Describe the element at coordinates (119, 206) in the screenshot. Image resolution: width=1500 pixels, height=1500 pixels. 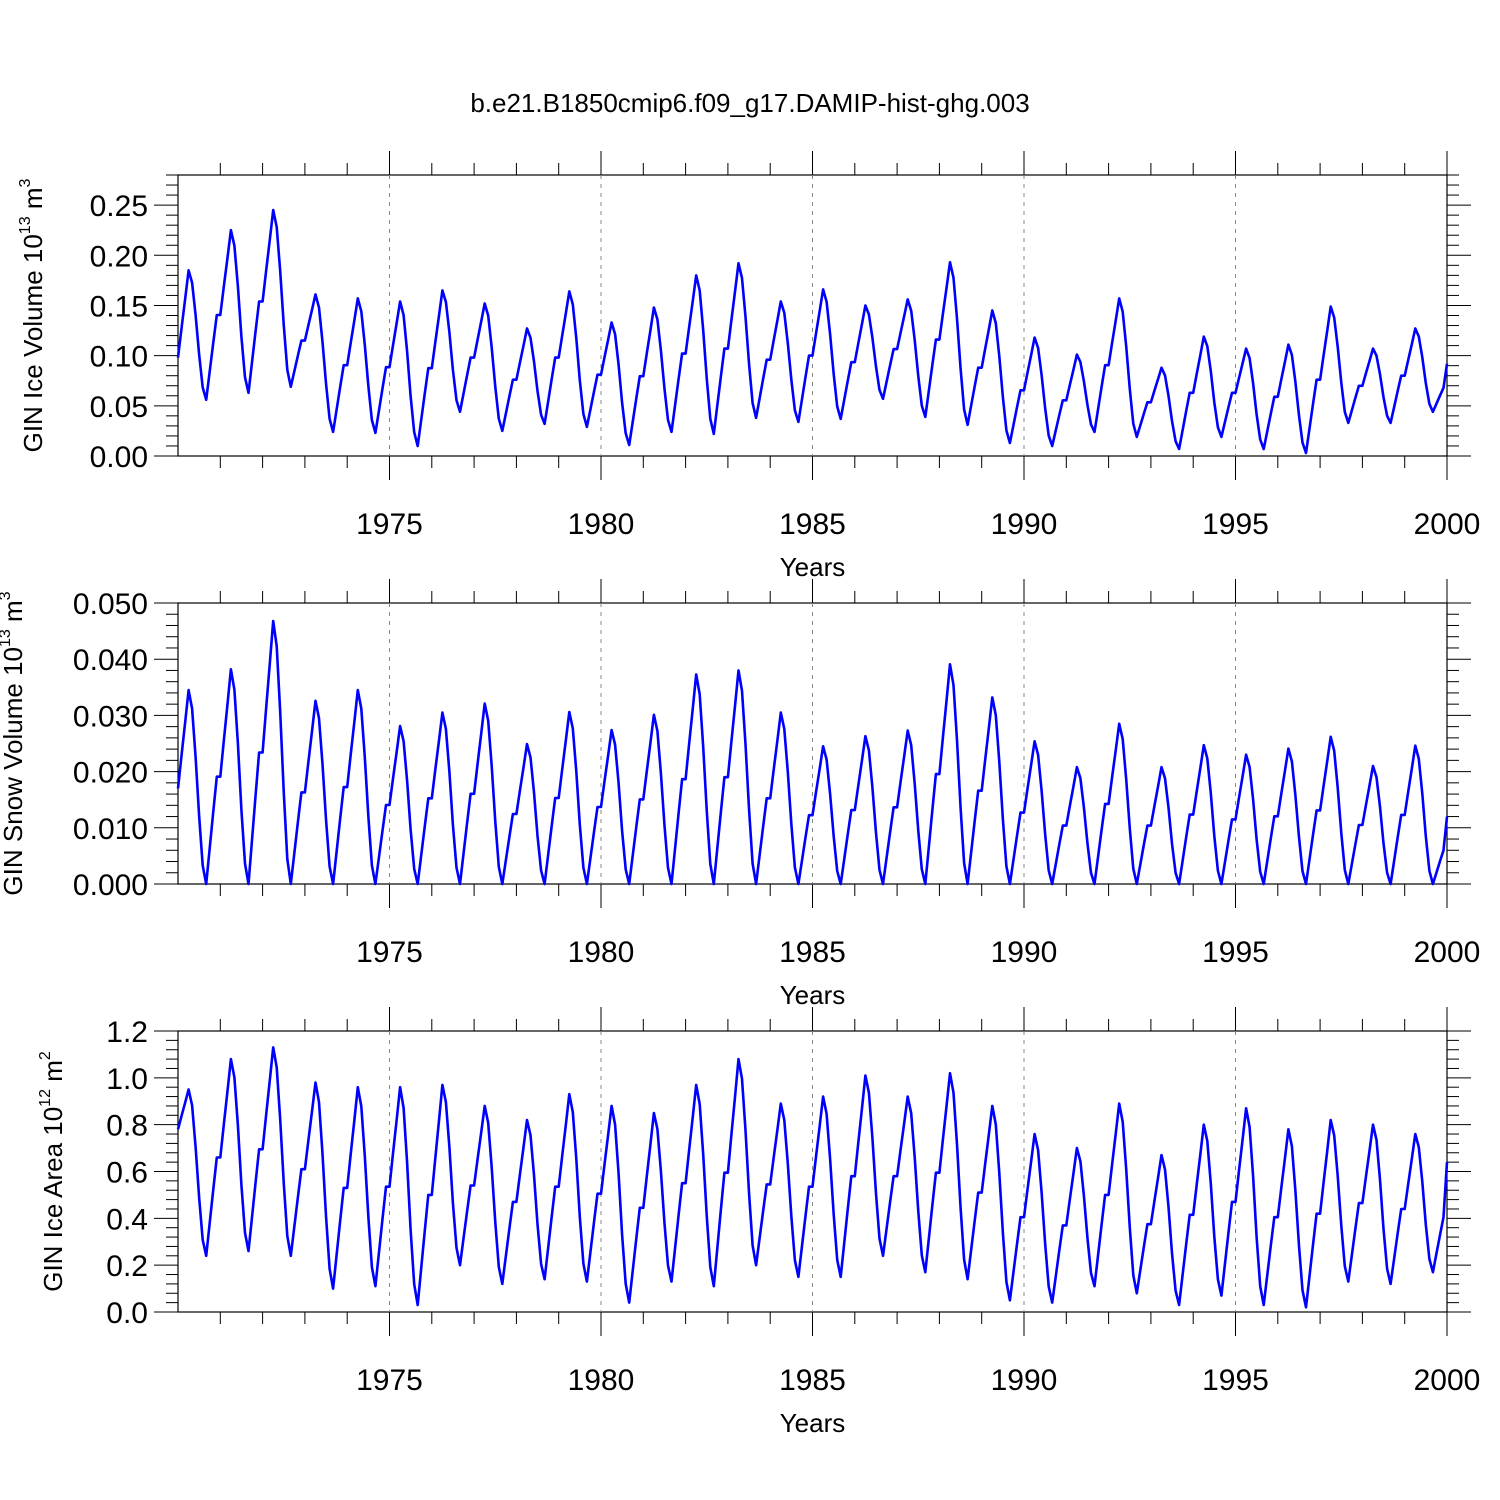
I see `y-tick-label: 0.25` at that location.